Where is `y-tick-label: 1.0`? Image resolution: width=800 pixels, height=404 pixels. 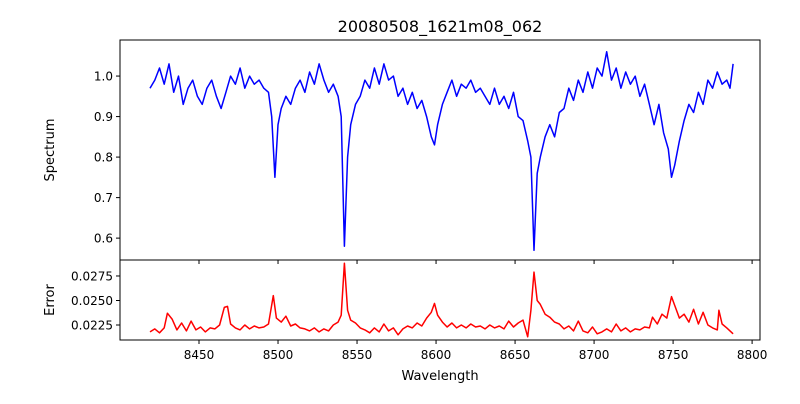 y-tick-label: 1.0 is located at coordinates (103, 77).